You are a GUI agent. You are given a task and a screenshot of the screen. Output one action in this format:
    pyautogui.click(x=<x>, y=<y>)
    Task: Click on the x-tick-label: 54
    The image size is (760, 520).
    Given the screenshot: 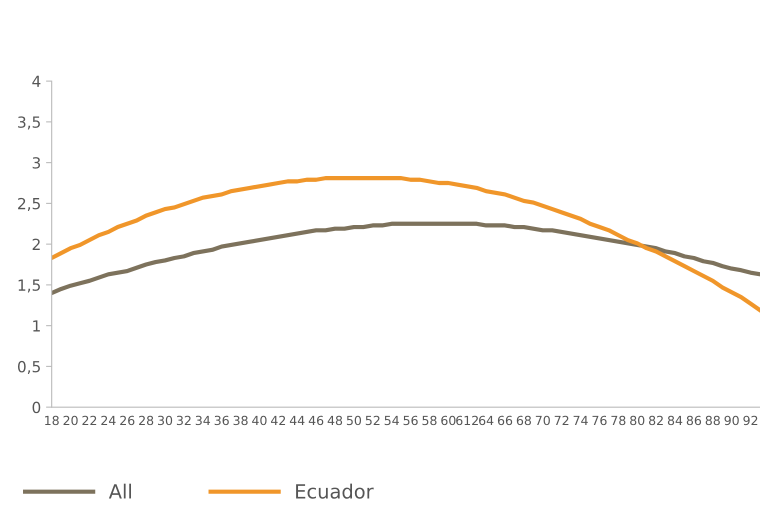 What is the action you would take?
    pyautogui.click(x=391, y=421)
    